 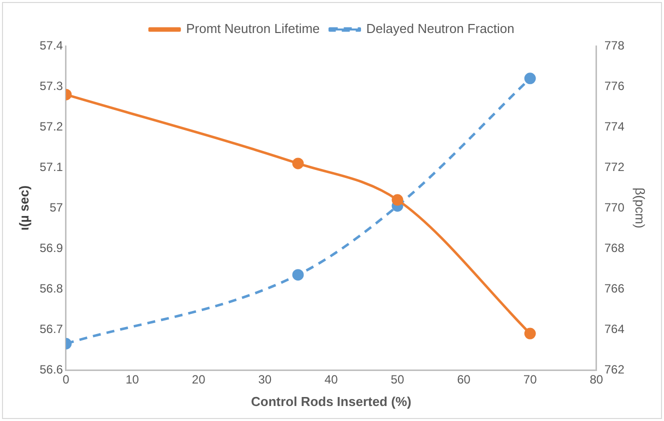 I want to click on x-tick-label: 70, so click(x=530, y=379).